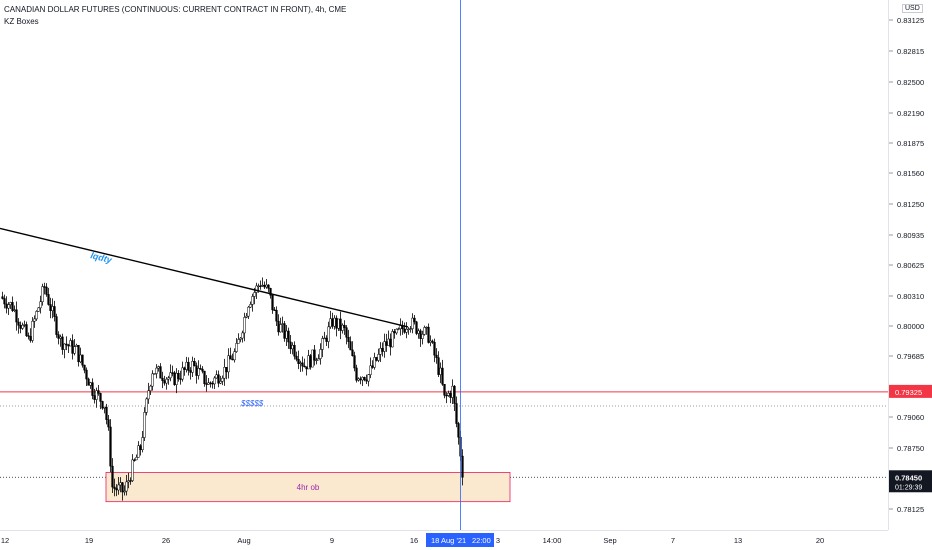  I want to click on last-price-label: 0.78450, so click(908, 477).